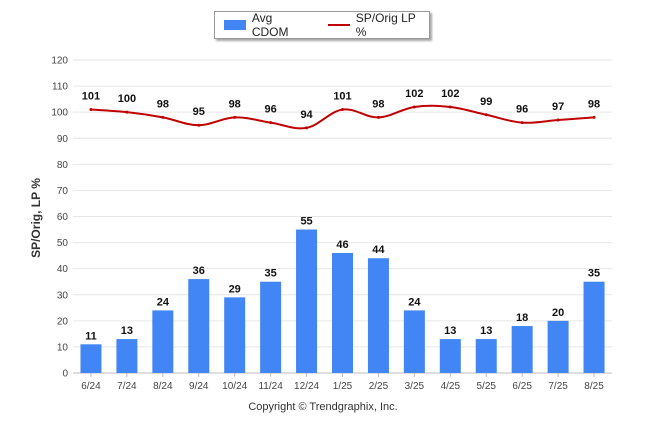 This screenshot has width=646, height=434. What do you see at coordinates (306, 222) in the screenshot?
I see `bar-label: 55` at bounding box center [306, 222].